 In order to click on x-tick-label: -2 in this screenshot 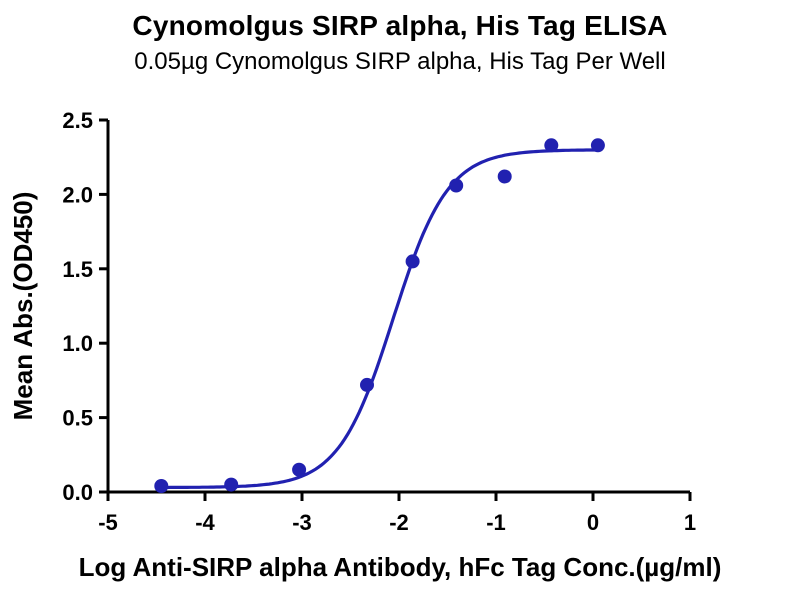, I will do `click(399, 522)`.